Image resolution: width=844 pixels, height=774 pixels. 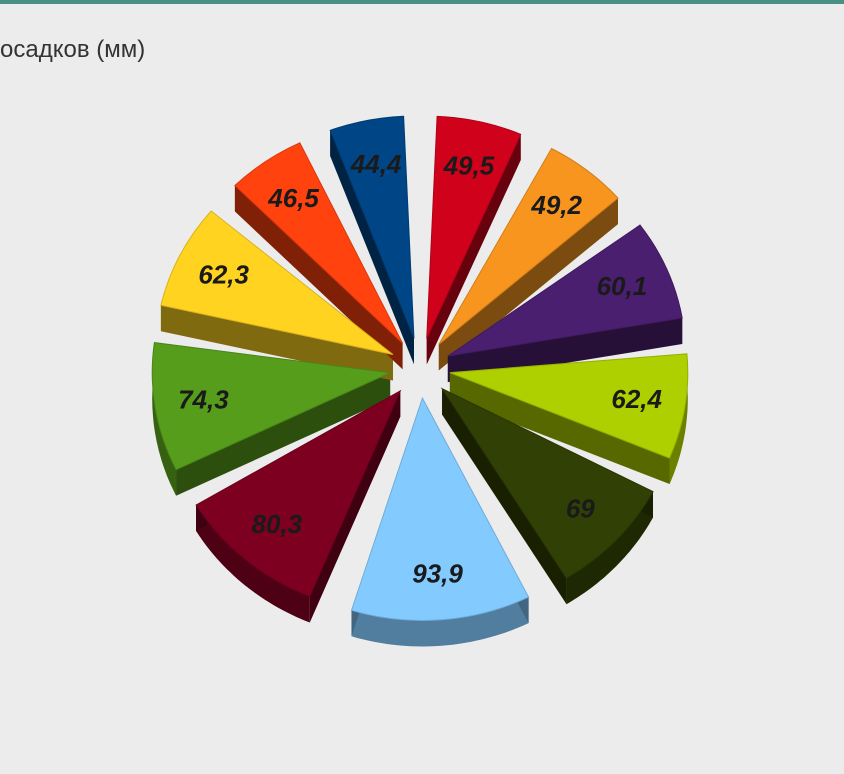 I want to click on slice-label-0: 49,5, so click(x=469, y=165).